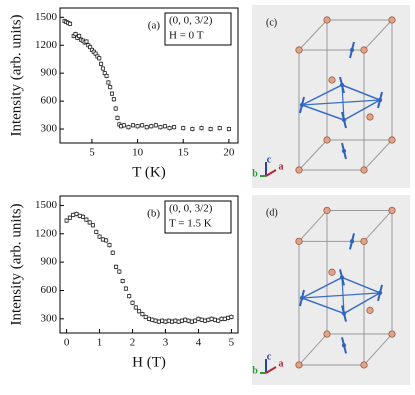  What do you see at coordinates (272, 212) in the screenshot?
I see `panel-label: (d)` at bounding box center [272, 212].